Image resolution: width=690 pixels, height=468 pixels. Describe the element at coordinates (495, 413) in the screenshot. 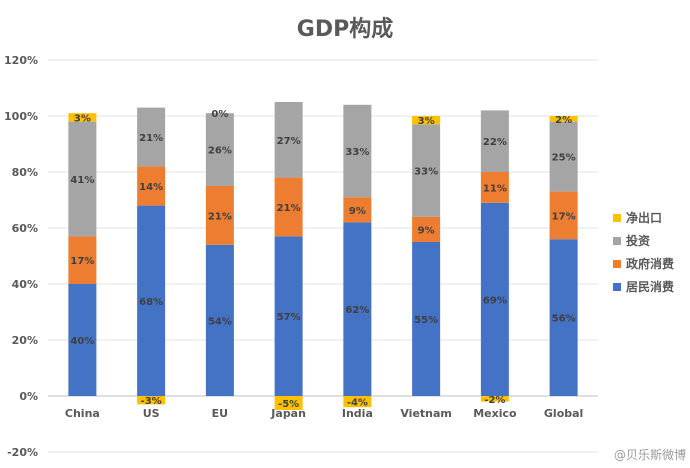

I see `x-tick-label: Mexico` at that location.